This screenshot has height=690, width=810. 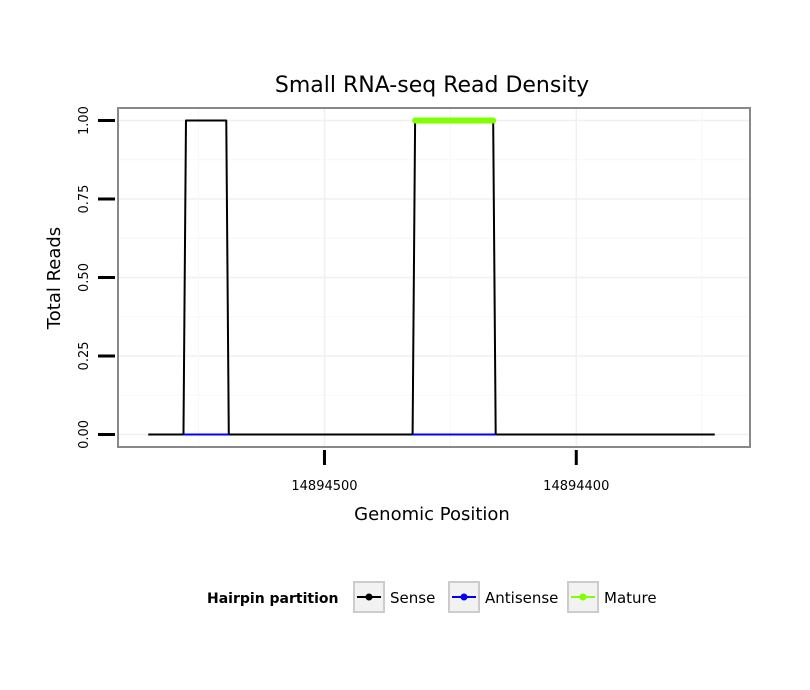 I want to click on legend-entry-antisense: Antisense, so click(x=503, y=597).